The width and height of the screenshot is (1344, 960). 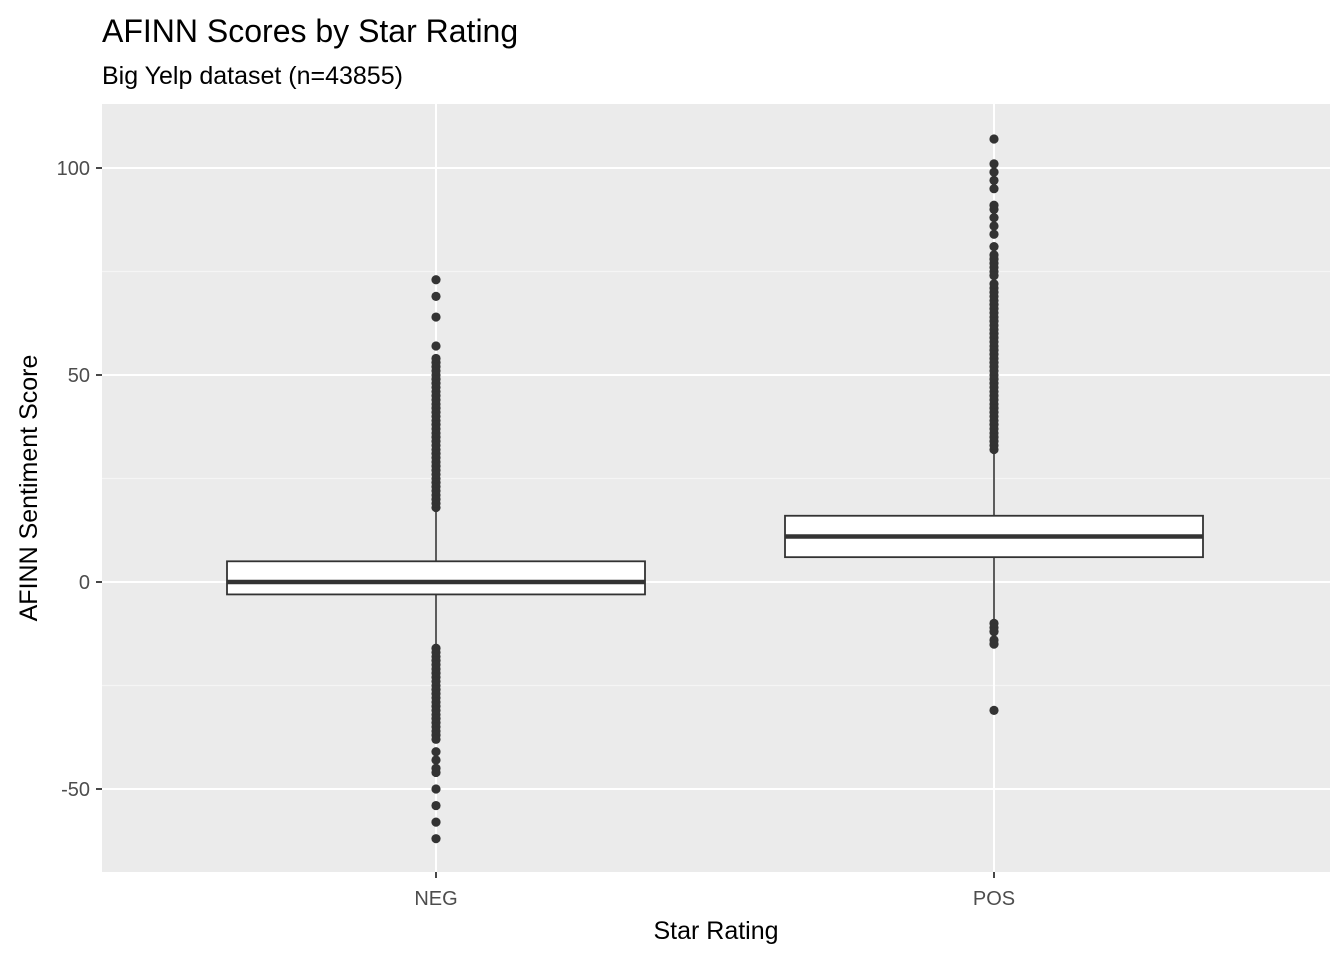 What do you see at coordinates (994, 899) in the screenshot?
I see `x-tick-label: POS` at bounding box center [994, 899].